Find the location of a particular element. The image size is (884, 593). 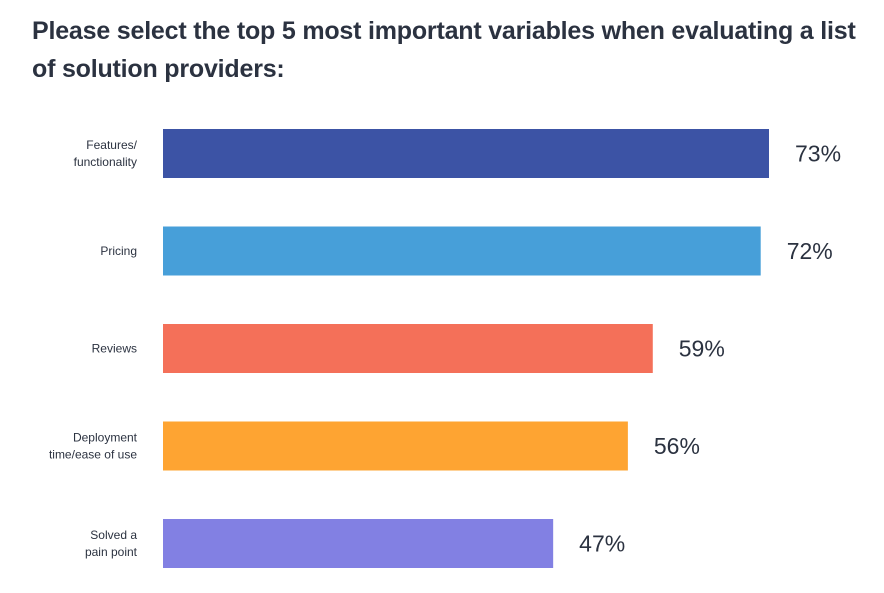

category-label-3: Deployment time/ease of use is located at coordinates (93, 446).